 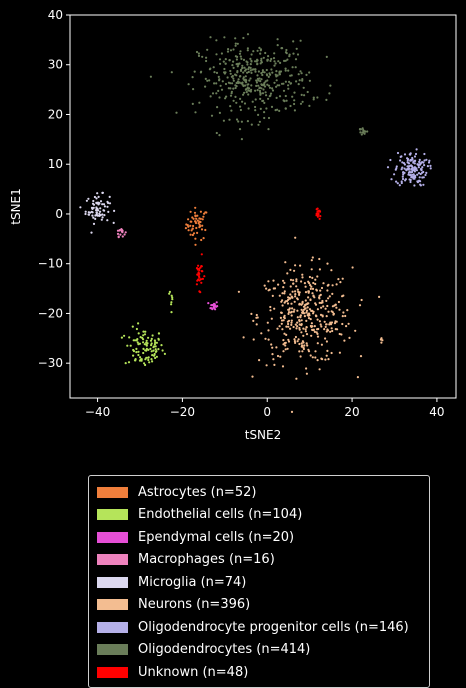 I want to click on x-axis-ticks: −40 −20 0 20 40, so click(x=265, y=408).